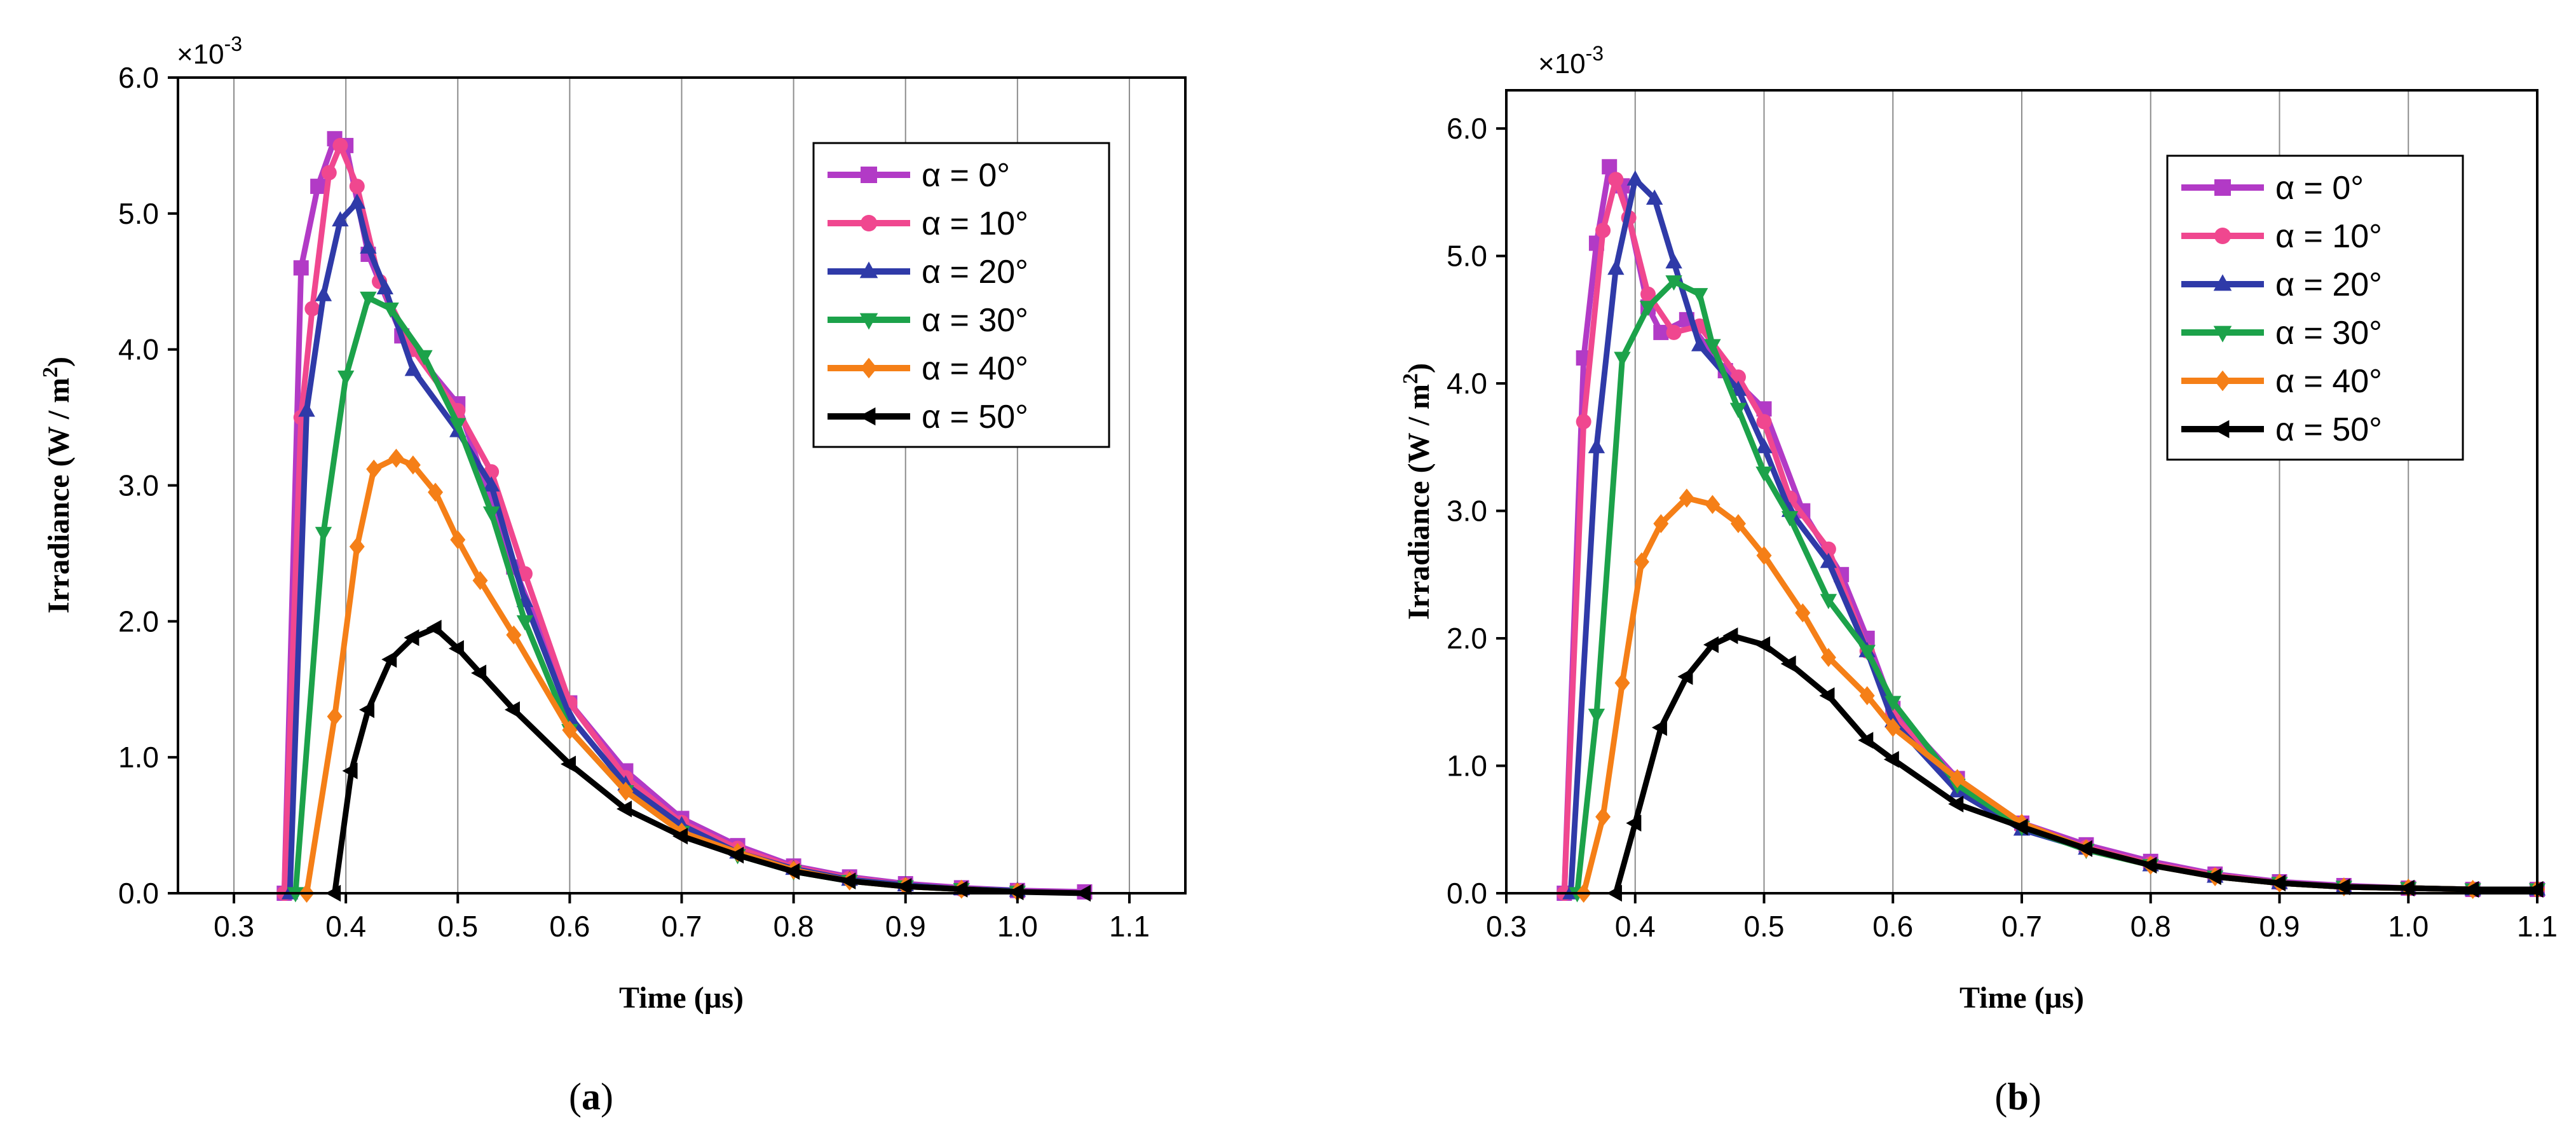 Image resolution: width=2576 pixels, height=1138 pixels. Describe the element at coordinates (975, 417) in the screenshot. I see `legend-label: α = 50°` at that location.